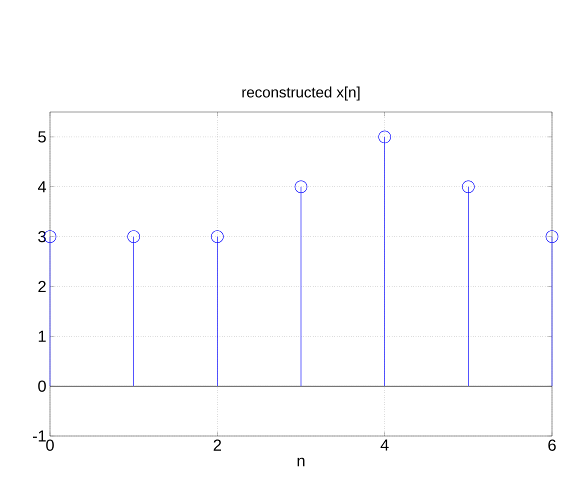  I want to click on y-tick-label: 5, so click(42, 137).